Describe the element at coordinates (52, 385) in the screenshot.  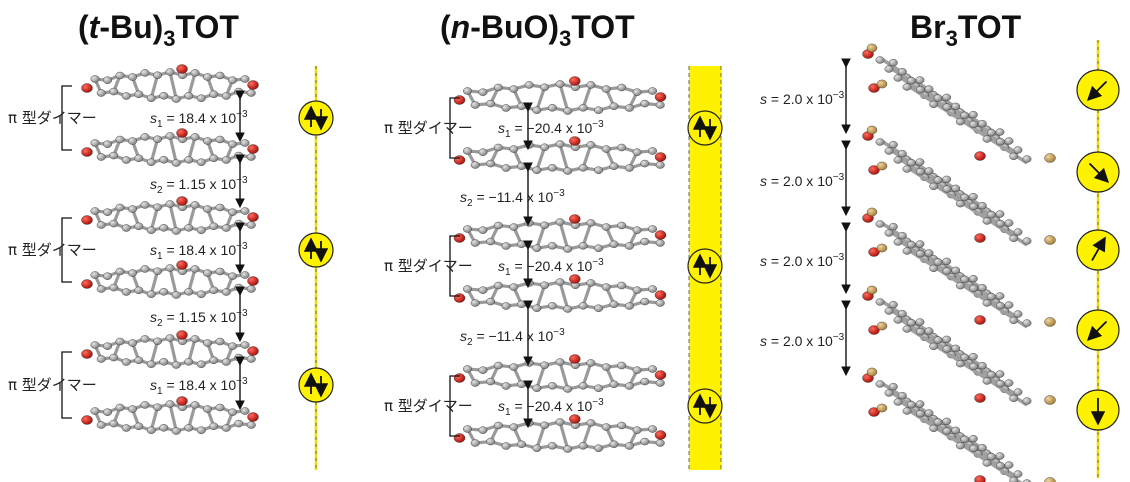
I see `pi-dimer-label: π 型ダイマー` at that location.